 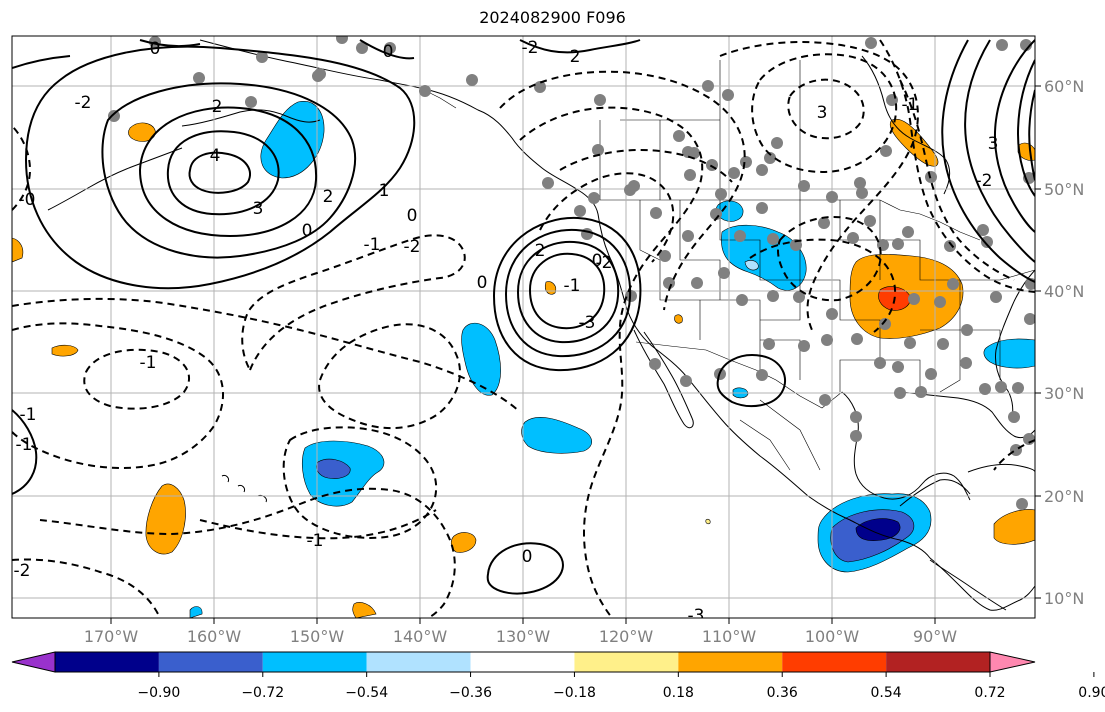 What do you see at coordinates (115, 179) in the screenshot?
I see `coast-aleutians` at bounding box center [115, 179].